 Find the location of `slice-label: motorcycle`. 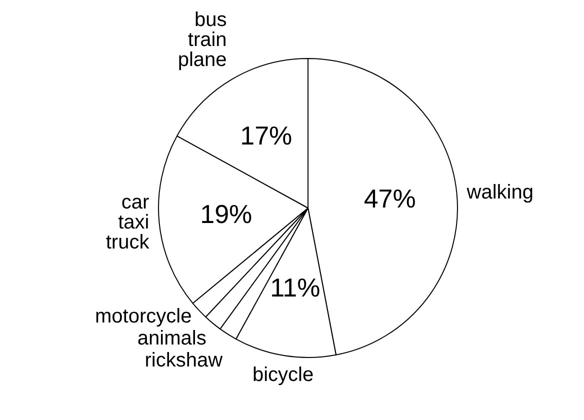

slice-label: motorcycle is located at coordinates (143, 317).